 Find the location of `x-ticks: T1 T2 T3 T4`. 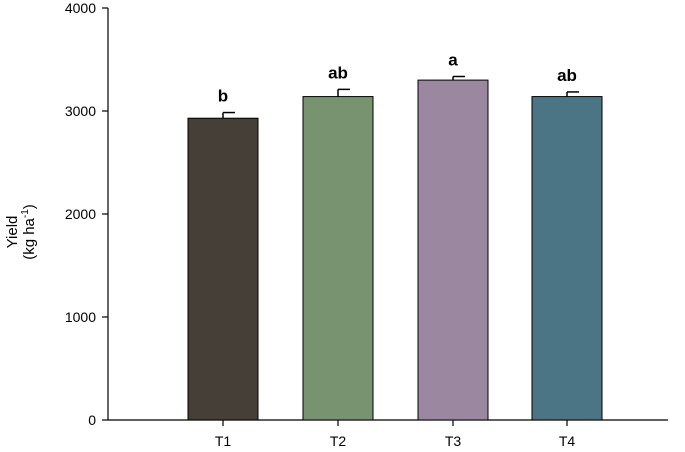

x-ticks: T1 T2 T3 T4 is located at coordinates (395, 434).